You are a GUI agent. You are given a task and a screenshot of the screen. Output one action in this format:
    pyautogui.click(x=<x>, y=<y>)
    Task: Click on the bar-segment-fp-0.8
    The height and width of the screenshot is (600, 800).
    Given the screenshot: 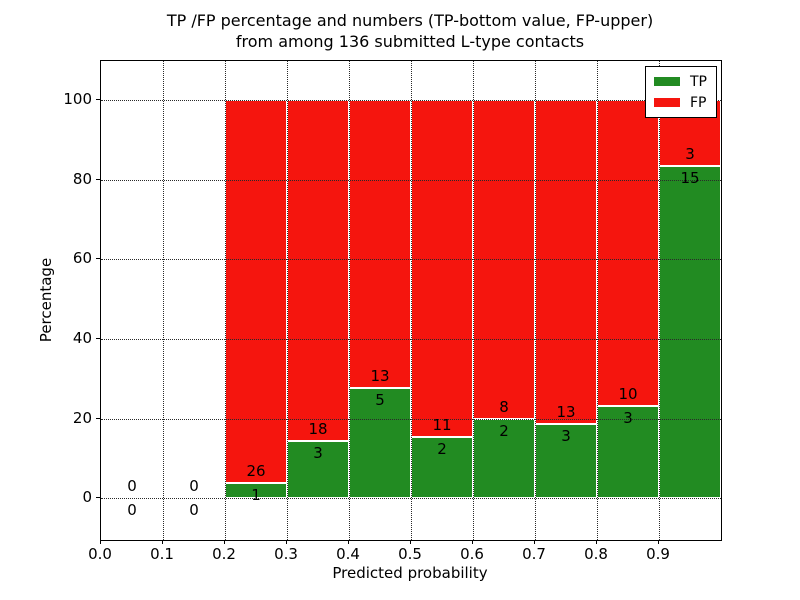 What is the action you would take?
    pyautogui.click(x=628, y=253)
    